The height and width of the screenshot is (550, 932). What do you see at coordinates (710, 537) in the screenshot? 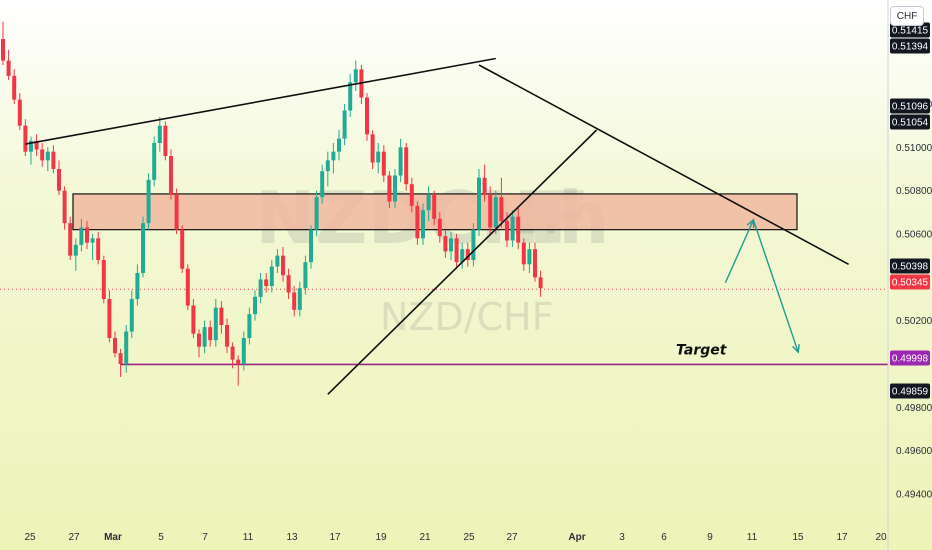
I see `time-tick-label: 9` at bounding box center [710, 537].